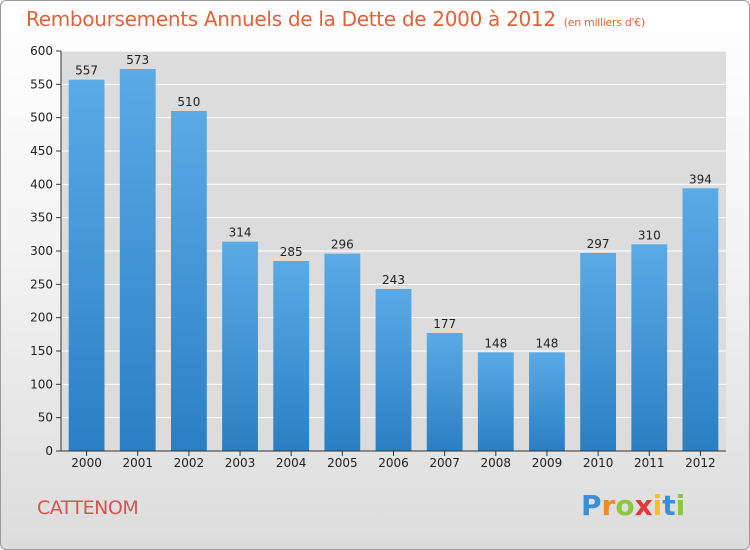 The width and height of the screenshot is (750, 550). I want to click on data-label-2001: 573, so click(137, 60).